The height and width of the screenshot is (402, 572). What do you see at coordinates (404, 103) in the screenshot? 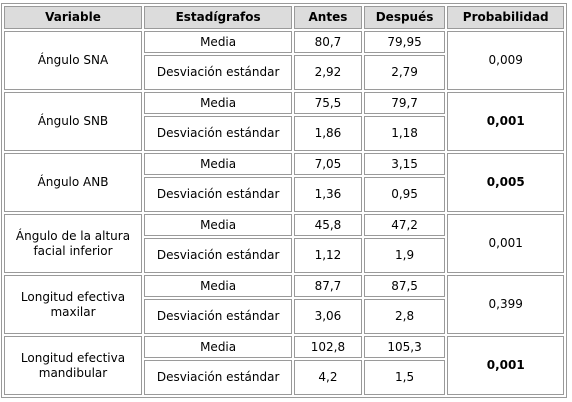
I see `media-despues: 79,7` at bounding box center [404, 103].